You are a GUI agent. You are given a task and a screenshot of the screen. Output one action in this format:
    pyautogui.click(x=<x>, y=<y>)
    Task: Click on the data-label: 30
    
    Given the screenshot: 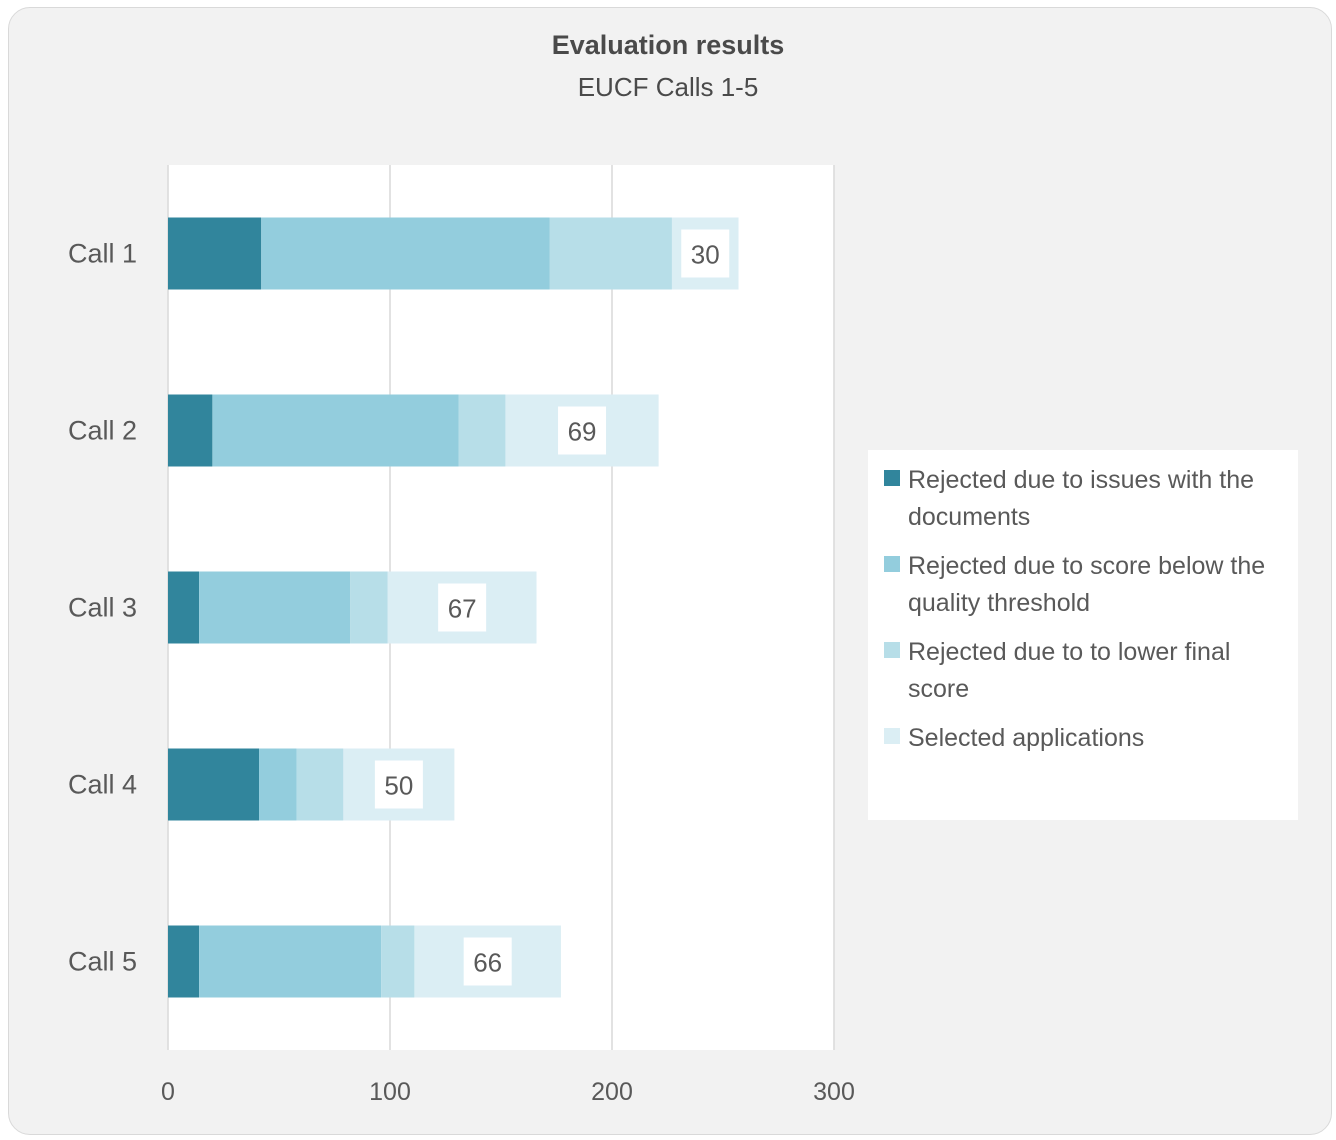 What is the action you would take?
    pyautogui.click(x=705, y=255)
    